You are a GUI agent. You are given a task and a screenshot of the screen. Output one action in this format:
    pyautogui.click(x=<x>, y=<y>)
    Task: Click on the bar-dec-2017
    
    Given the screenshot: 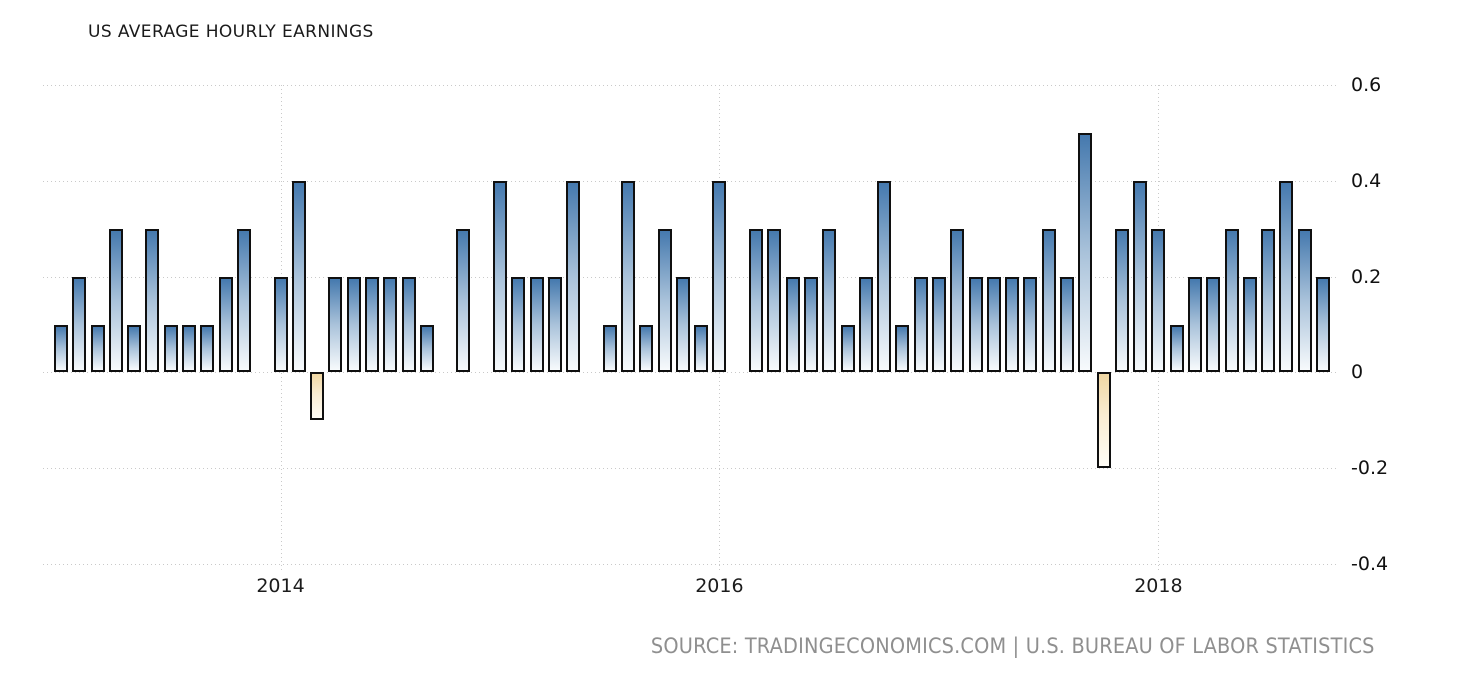 What is the action you would take?
    pyautogui.click(x=1140, y=276)
    